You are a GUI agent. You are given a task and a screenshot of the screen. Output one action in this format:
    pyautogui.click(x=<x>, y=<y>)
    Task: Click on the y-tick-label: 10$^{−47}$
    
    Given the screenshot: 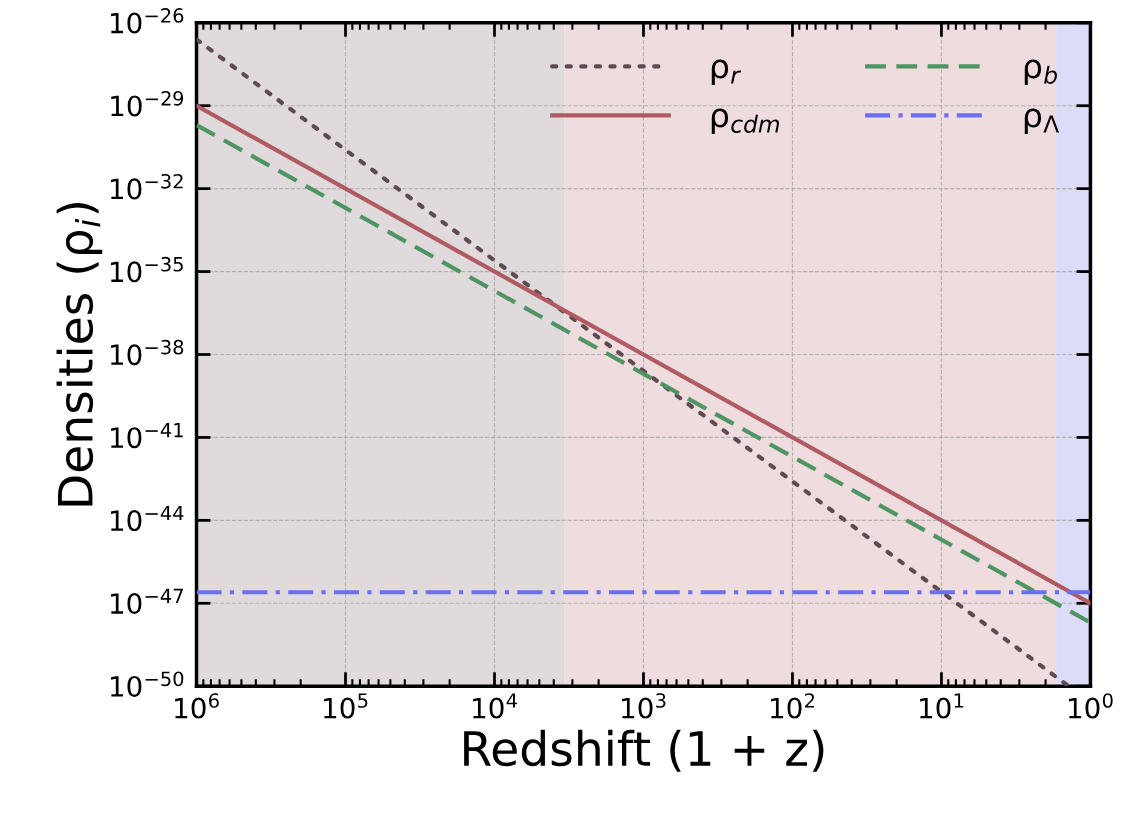 What is the action you would take?
    pyautogui.click(x=146, y=601)
    